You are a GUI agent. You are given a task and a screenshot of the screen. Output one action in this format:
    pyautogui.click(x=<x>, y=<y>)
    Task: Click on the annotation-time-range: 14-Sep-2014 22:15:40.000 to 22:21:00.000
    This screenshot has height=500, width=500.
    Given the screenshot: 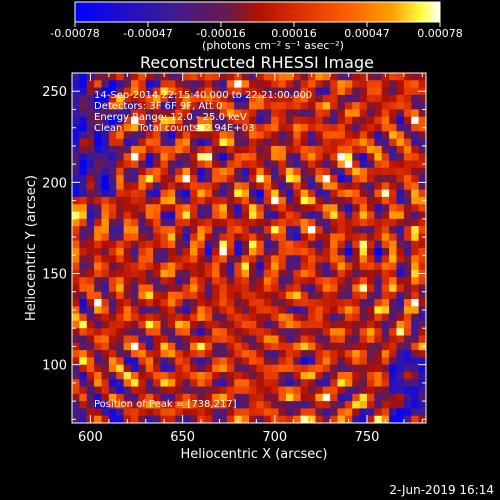 What is the action you would take?
    pyautogui.click(x=203, y=95)
    